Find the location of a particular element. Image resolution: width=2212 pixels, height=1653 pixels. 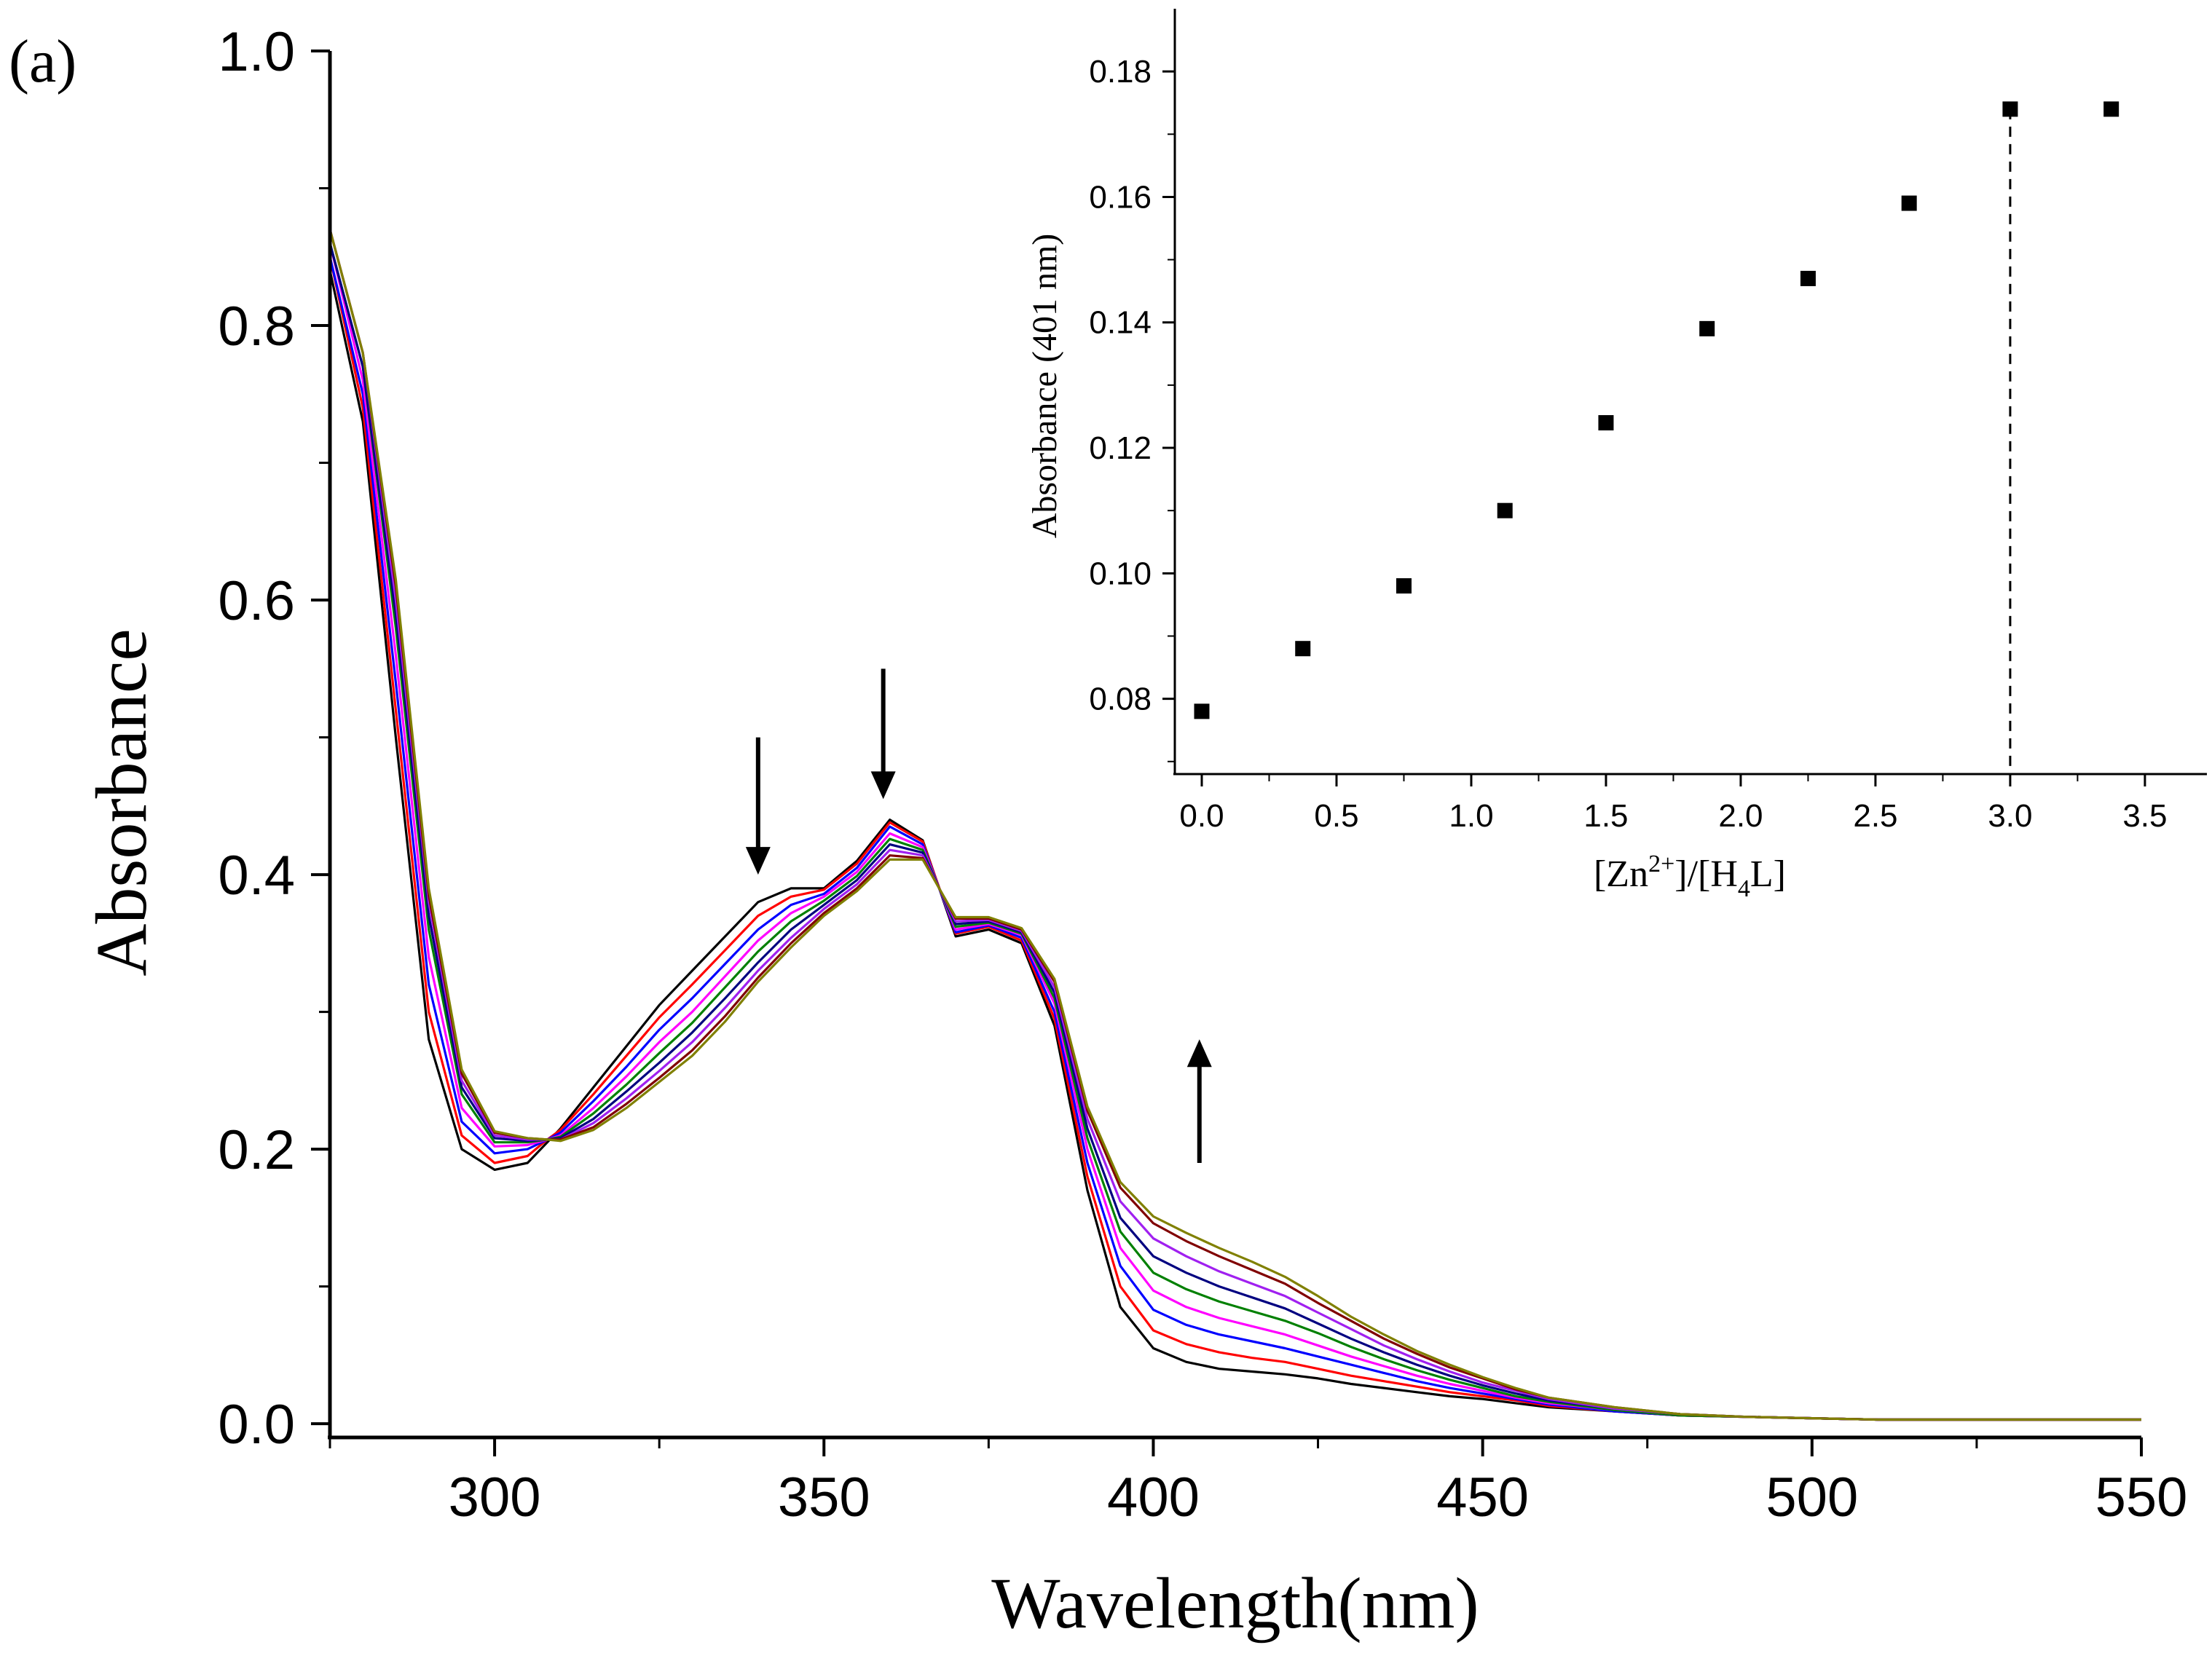

inset-x-axis-label: [Zn2+]/[H4L] is located at coordinates (1690, 876).